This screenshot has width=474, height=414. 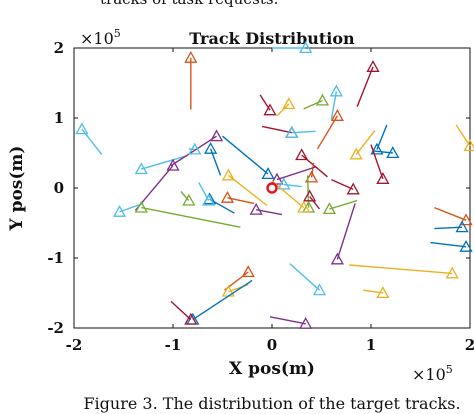 I want to click on x-axis-label: X pos(m), so click(x=272, y=369).